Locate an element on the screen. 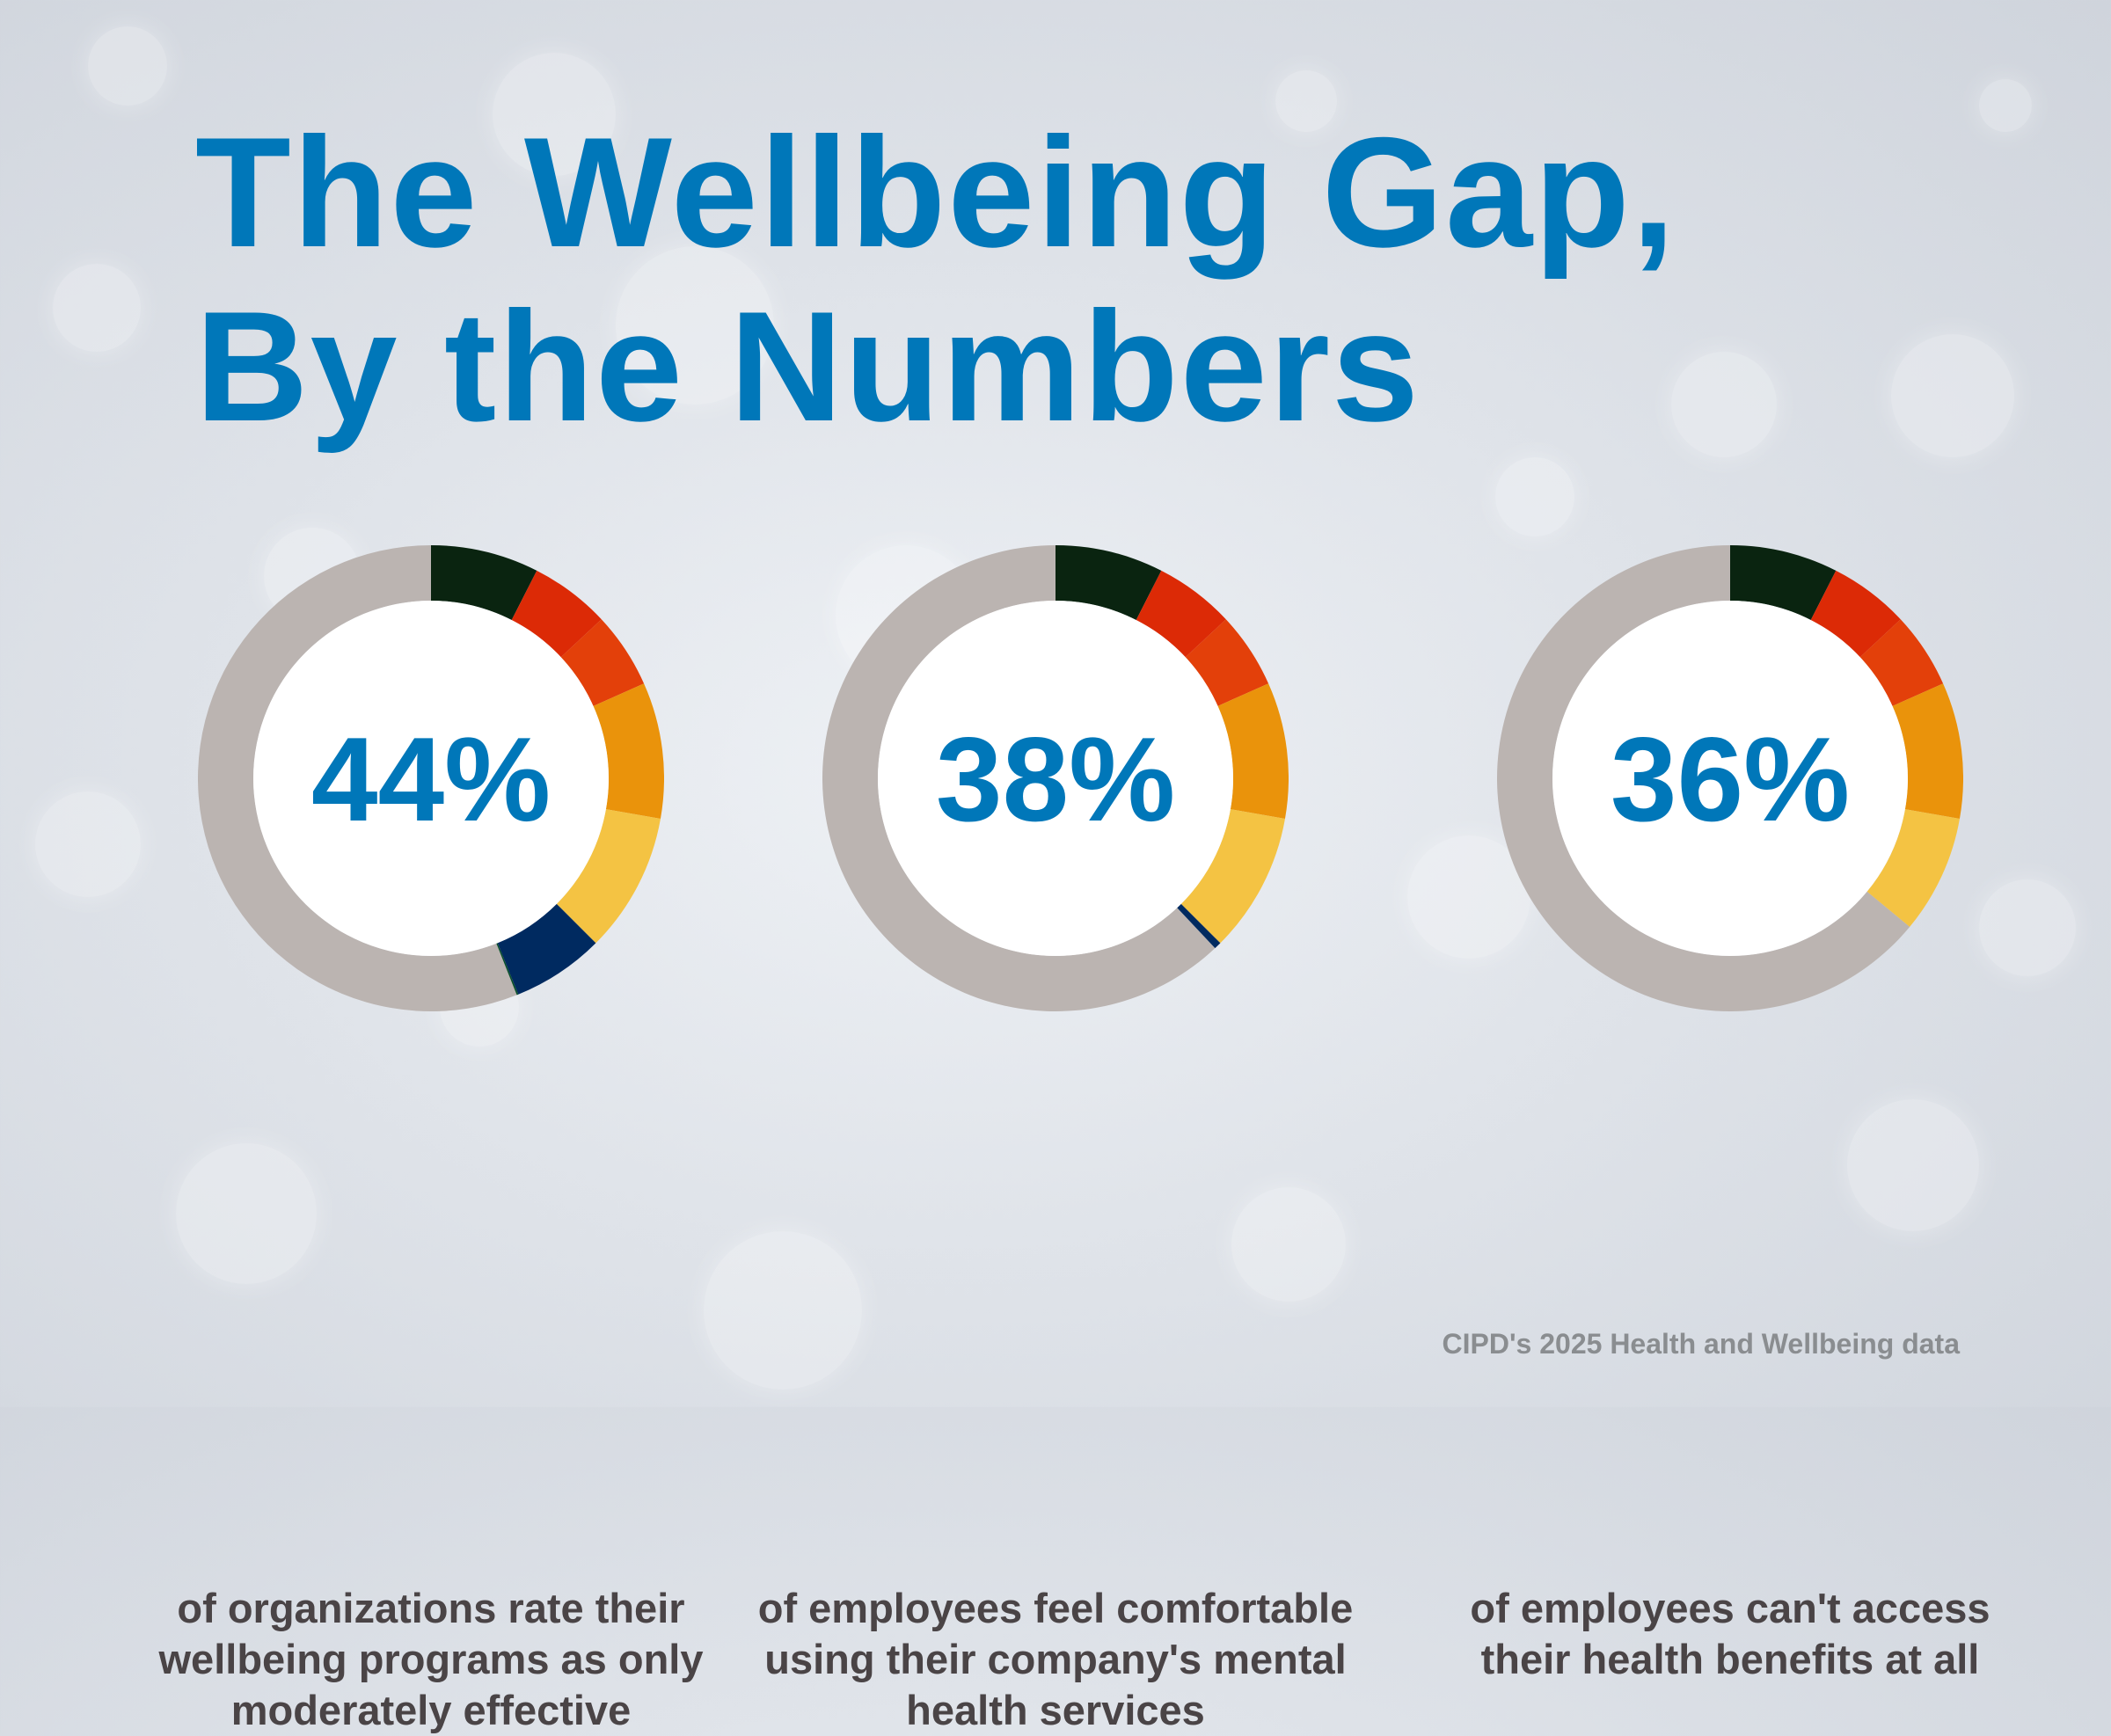  donut-chart-3: 36% is located at coordinates (1730, 778).